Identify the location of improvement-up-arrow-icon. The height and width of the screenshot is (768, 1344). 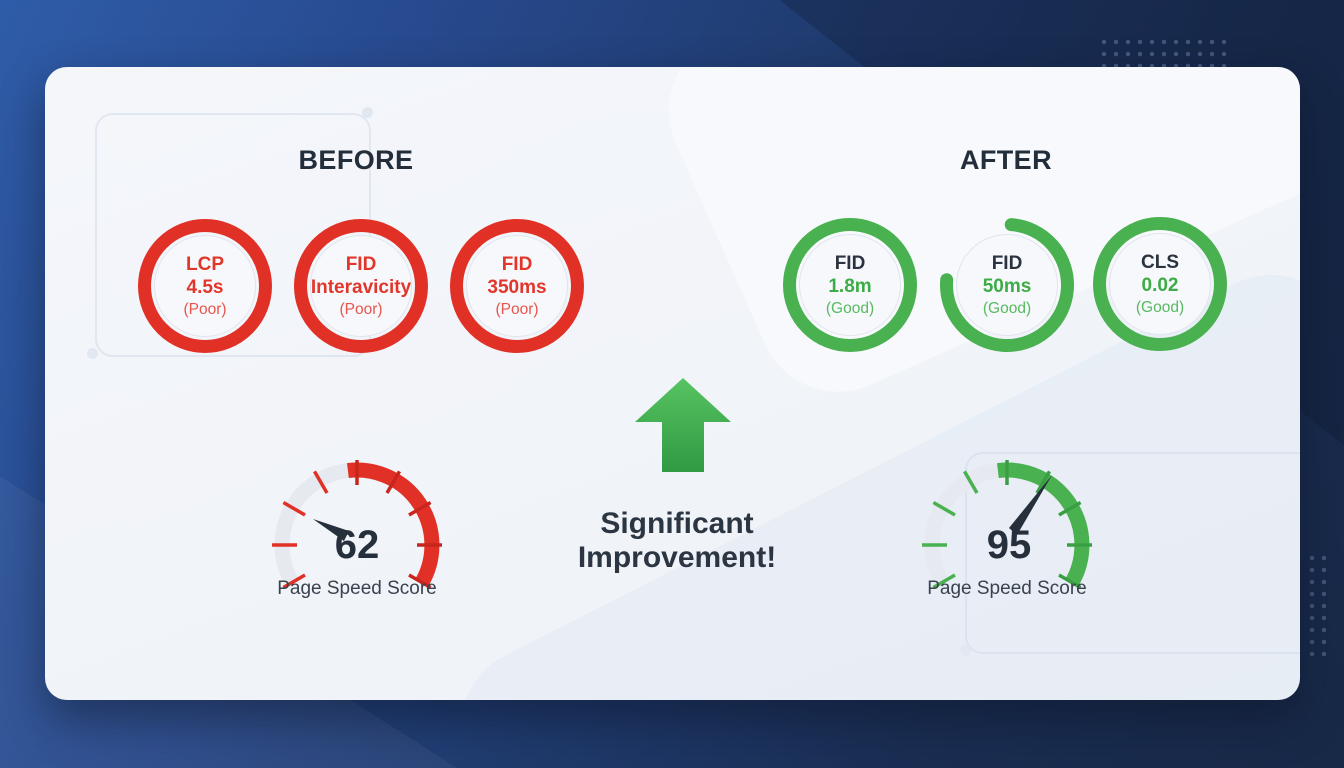
(683, 425).